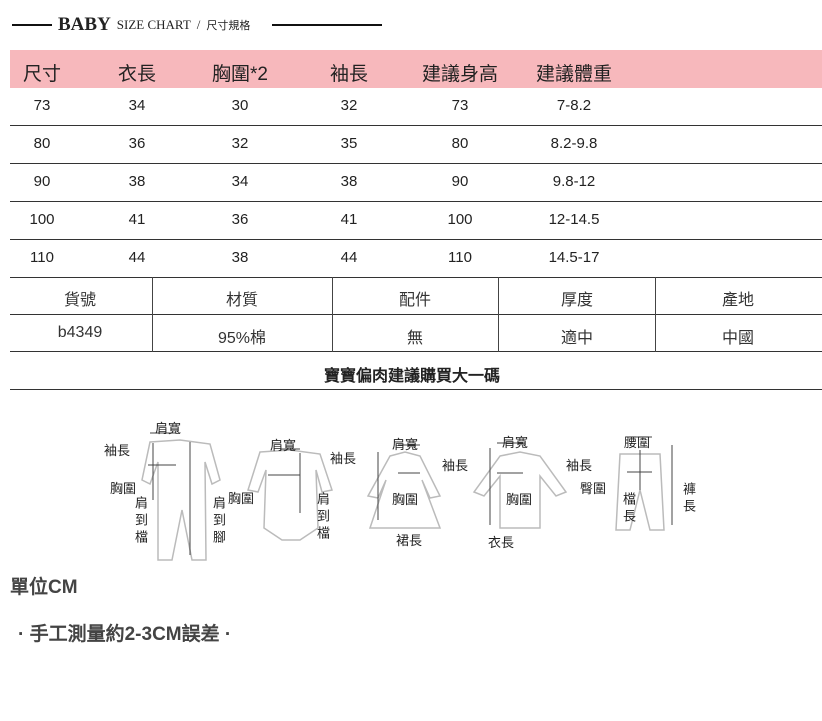 This screenshot has height=721, width=822. Describe the element at coordinates (412, 376) in the screenshot. I see `advice-text: 寶寶偏肉建議購買大一碼` at that location.